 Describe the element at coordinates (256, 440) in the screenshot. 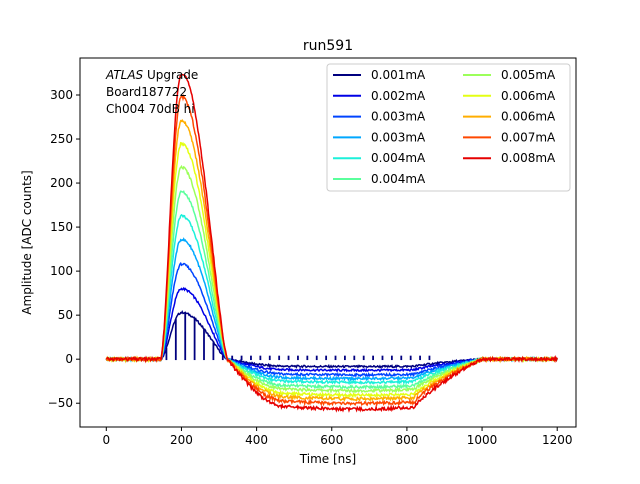

I see `x-tick-label: 400` at that location.